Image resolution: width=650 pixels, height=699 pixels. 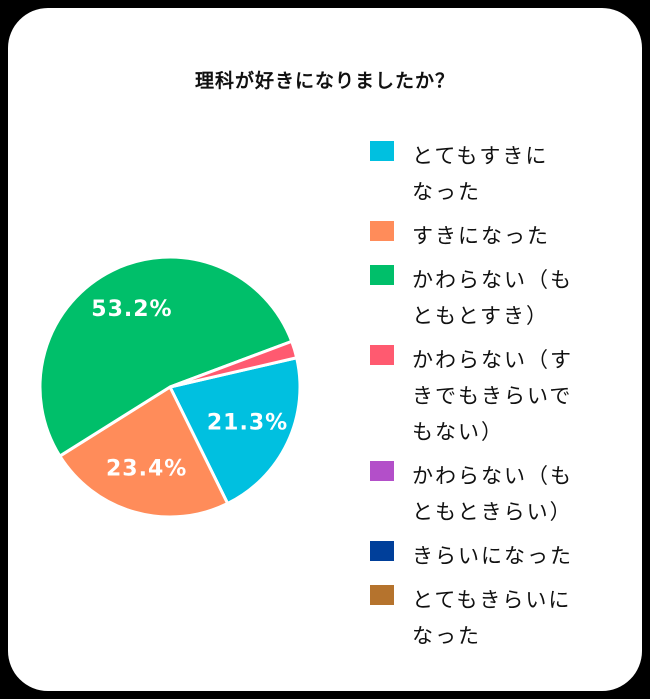 I want to click on legend-label-3: かわらない（す きでもきらいで もない）, so click(x=492, y=396).